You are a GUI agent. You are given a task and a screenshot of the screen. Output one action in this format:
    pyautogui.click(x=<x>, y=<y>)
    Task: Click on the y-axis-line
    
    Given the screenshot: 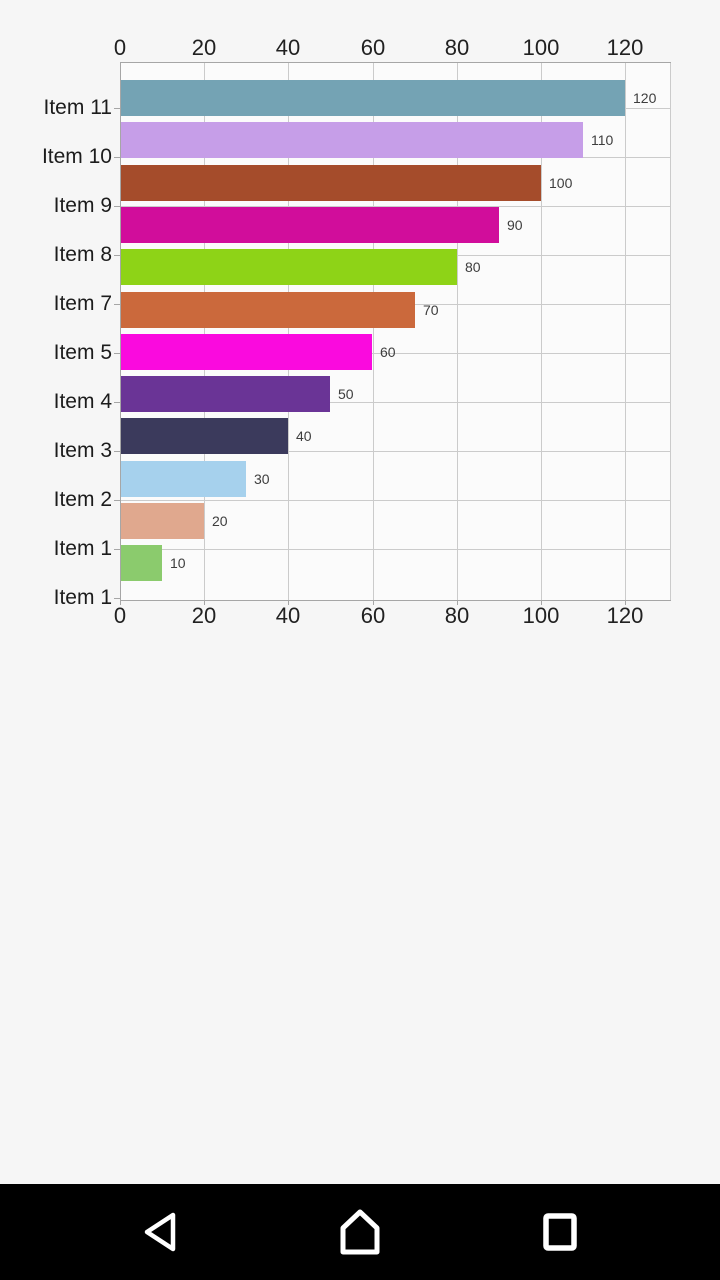 What is the action you would take?
    pyautogui.click(x=120, y=331)
    